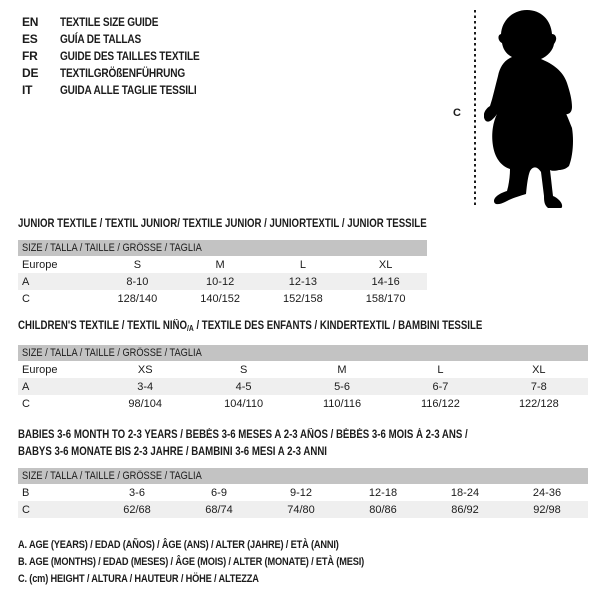 The image size is (600, 600). Describe the element at coordinates (244, 403) in the screenshot. I see `size-cell: 104/110` at that location.